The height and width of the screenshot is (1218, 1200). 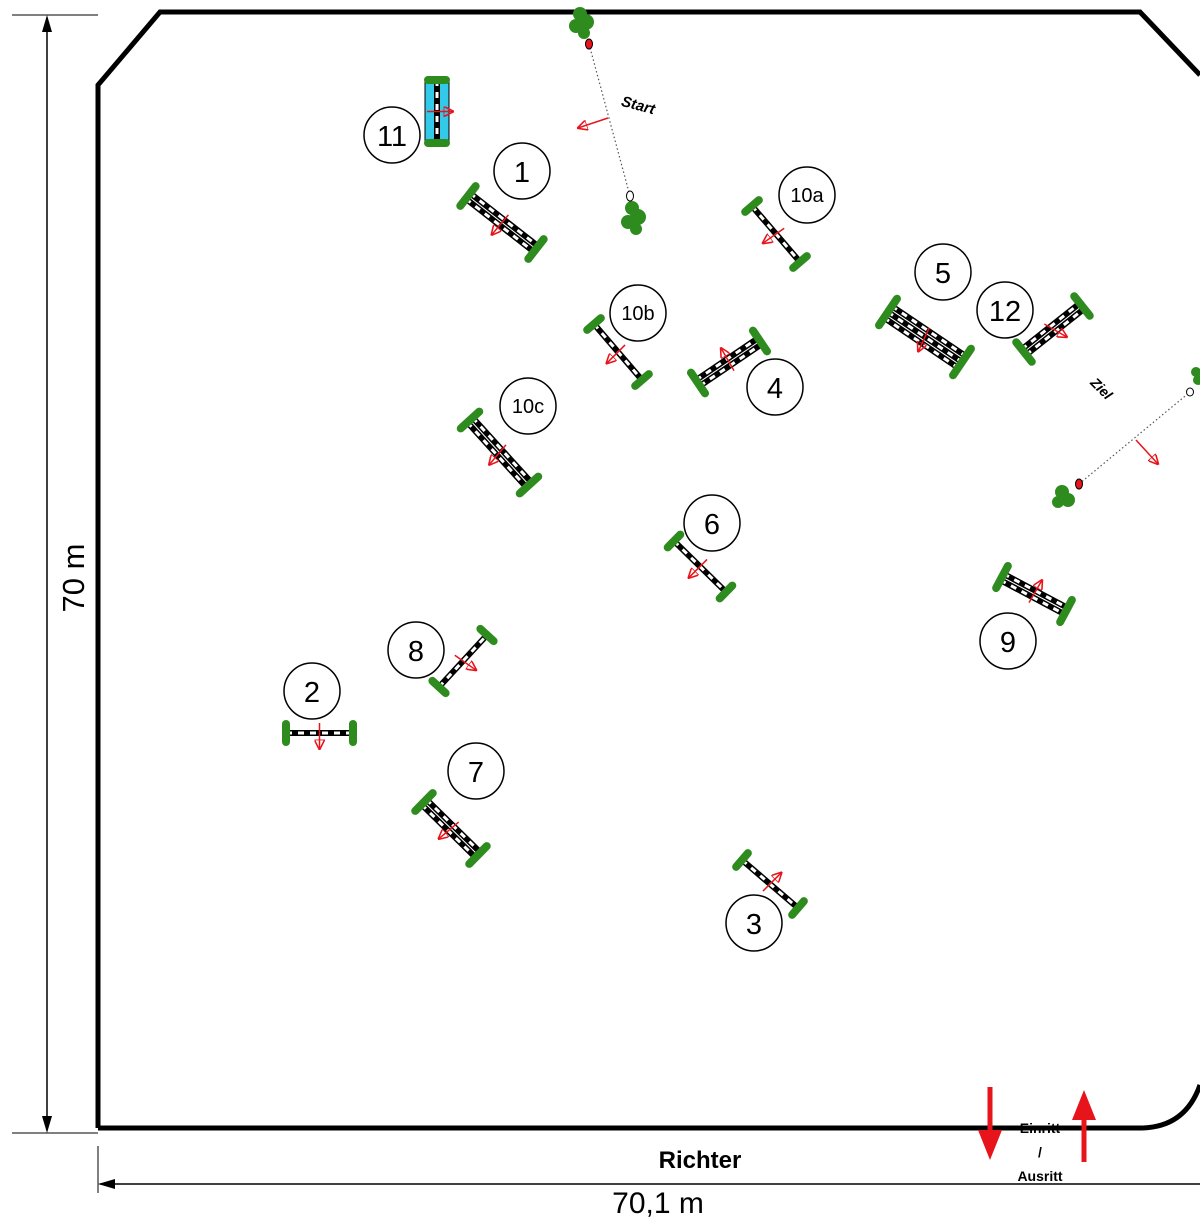 I want to click on obstacle-number-5: 5, so click(x=943, y=272).